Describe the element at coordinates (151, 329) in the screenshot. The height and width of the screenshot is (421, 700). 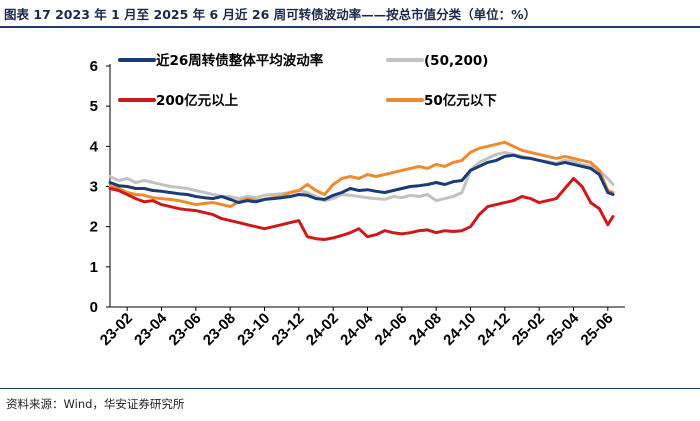
I see `x-tick-label: 23-04` at that location.